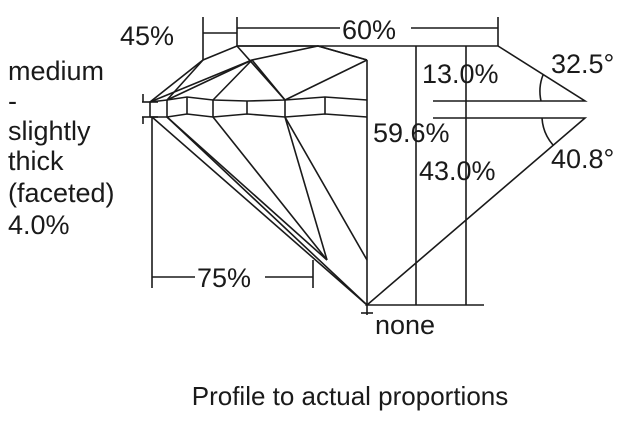 The height and width of the screenshot is (430, 640). I want to click on crown-height-label: 45%, so click(147, 36).